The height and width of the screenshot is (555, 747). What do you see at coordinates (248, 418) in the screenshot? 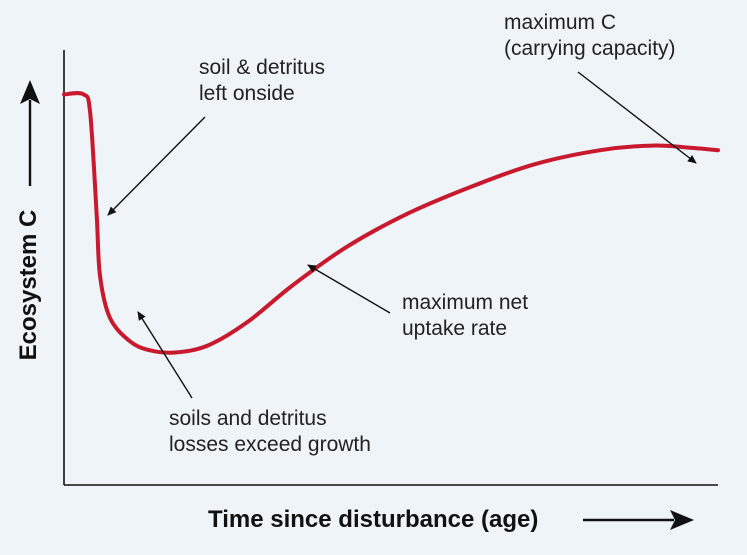
I see `annotation-line: soils and detritus` at bounding box center [248, 418].